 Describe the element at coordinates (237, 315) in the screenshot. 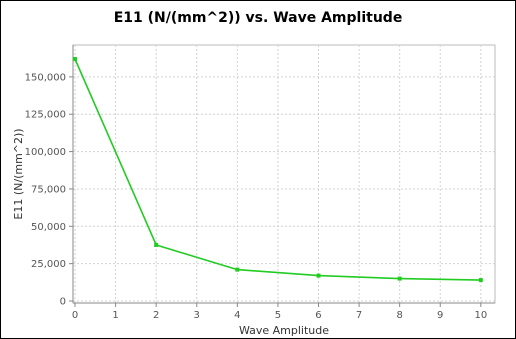

I see `x-tick-label: 4` at that location.